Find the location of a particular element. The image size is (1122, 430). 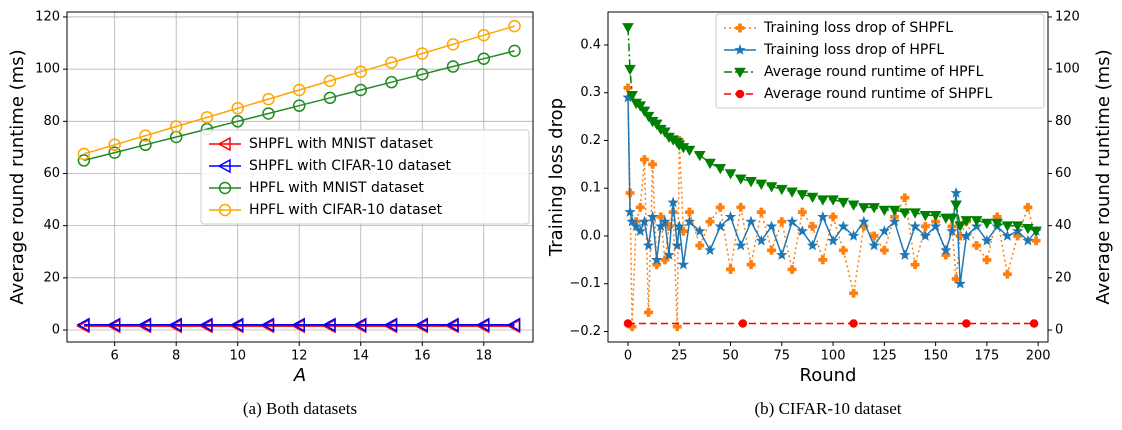

y2-axis-label: Average round runtime (ms) is located at coordinates (1103, 176).